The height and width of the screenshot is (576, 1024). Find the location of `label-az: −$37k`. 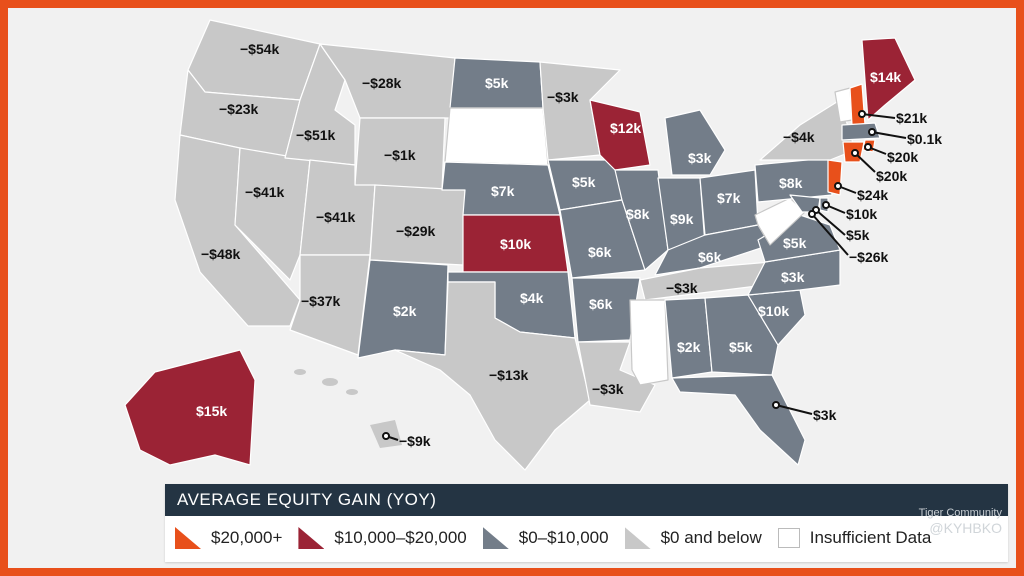

label-az: −$37k is located at coordinates (321, 301).